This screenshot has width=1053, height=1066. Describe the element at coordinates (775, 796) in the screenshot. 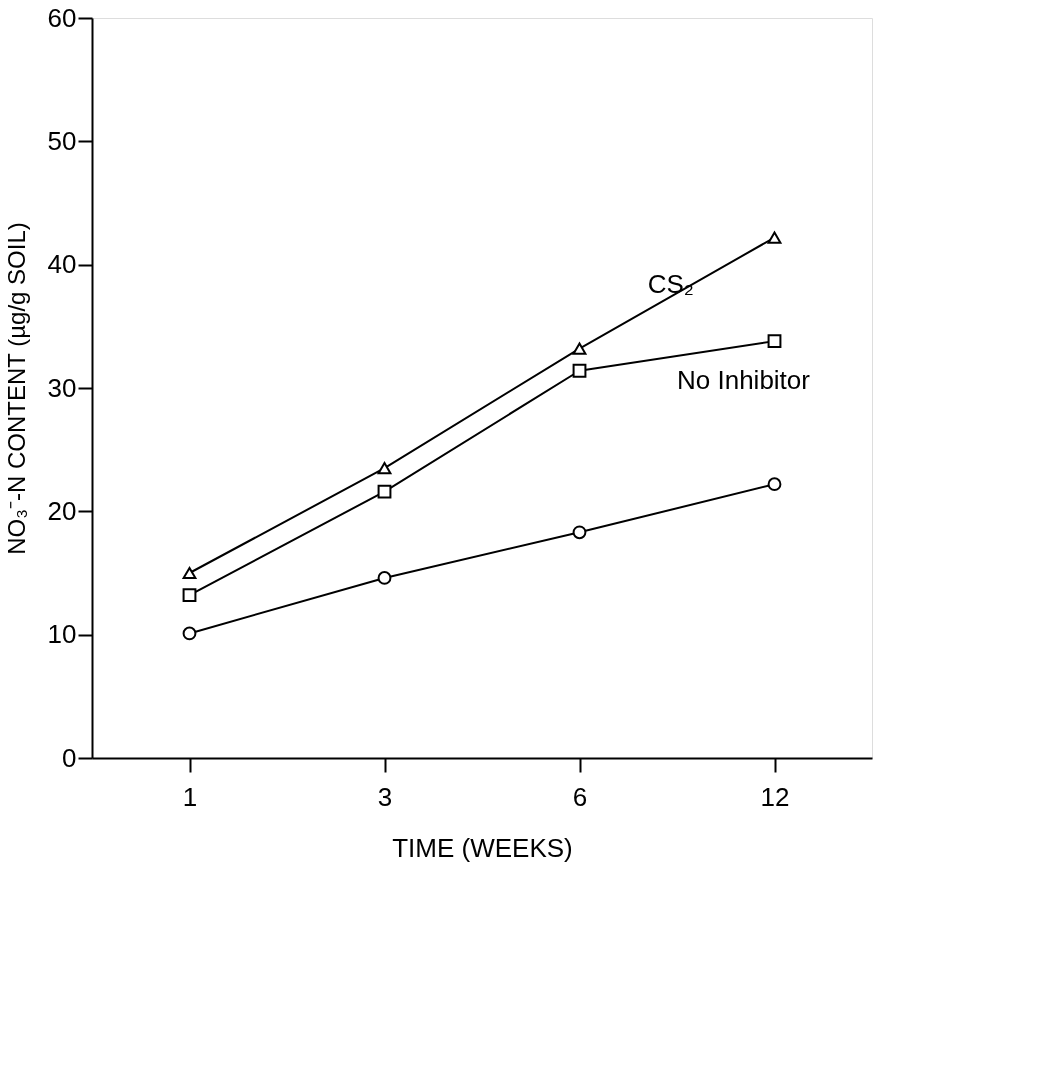

I see `x-tick-label: 12` at that location.